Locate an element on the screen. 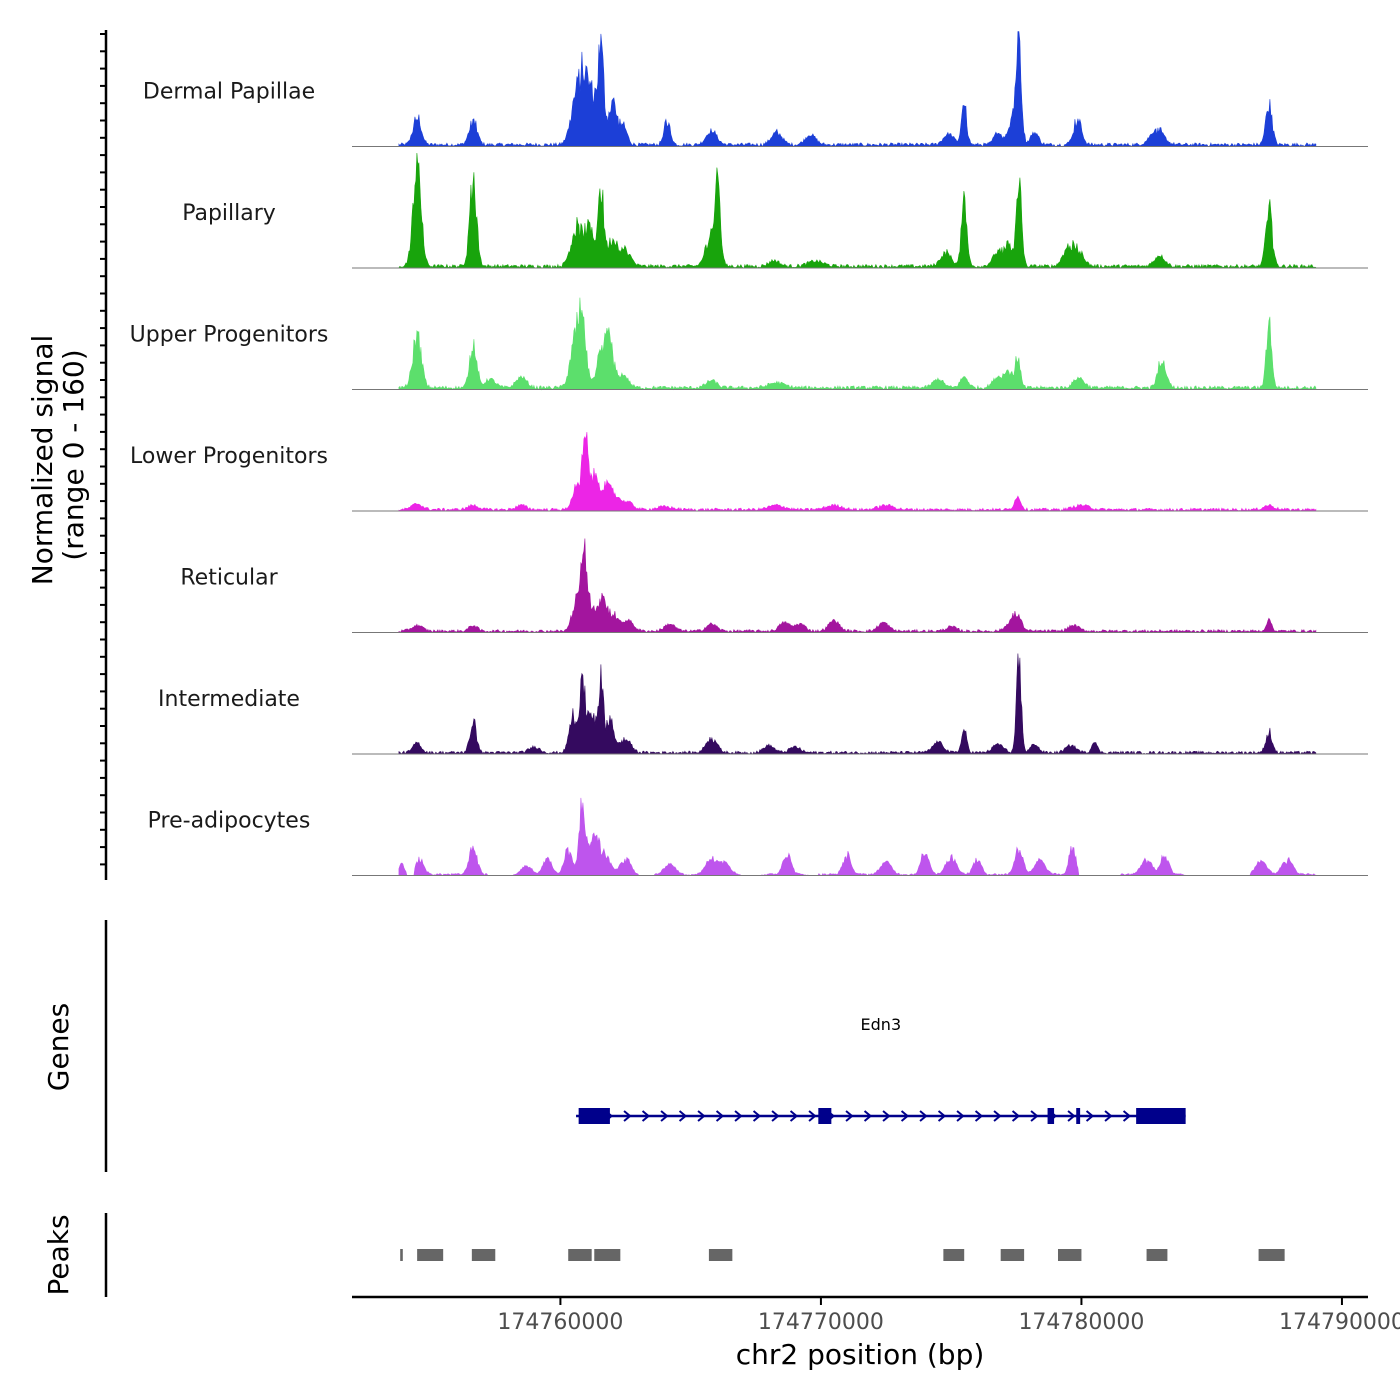 This screenshot has height=1400, width=1400. coverage-track: Papillary is located at coordinates (775, 210).